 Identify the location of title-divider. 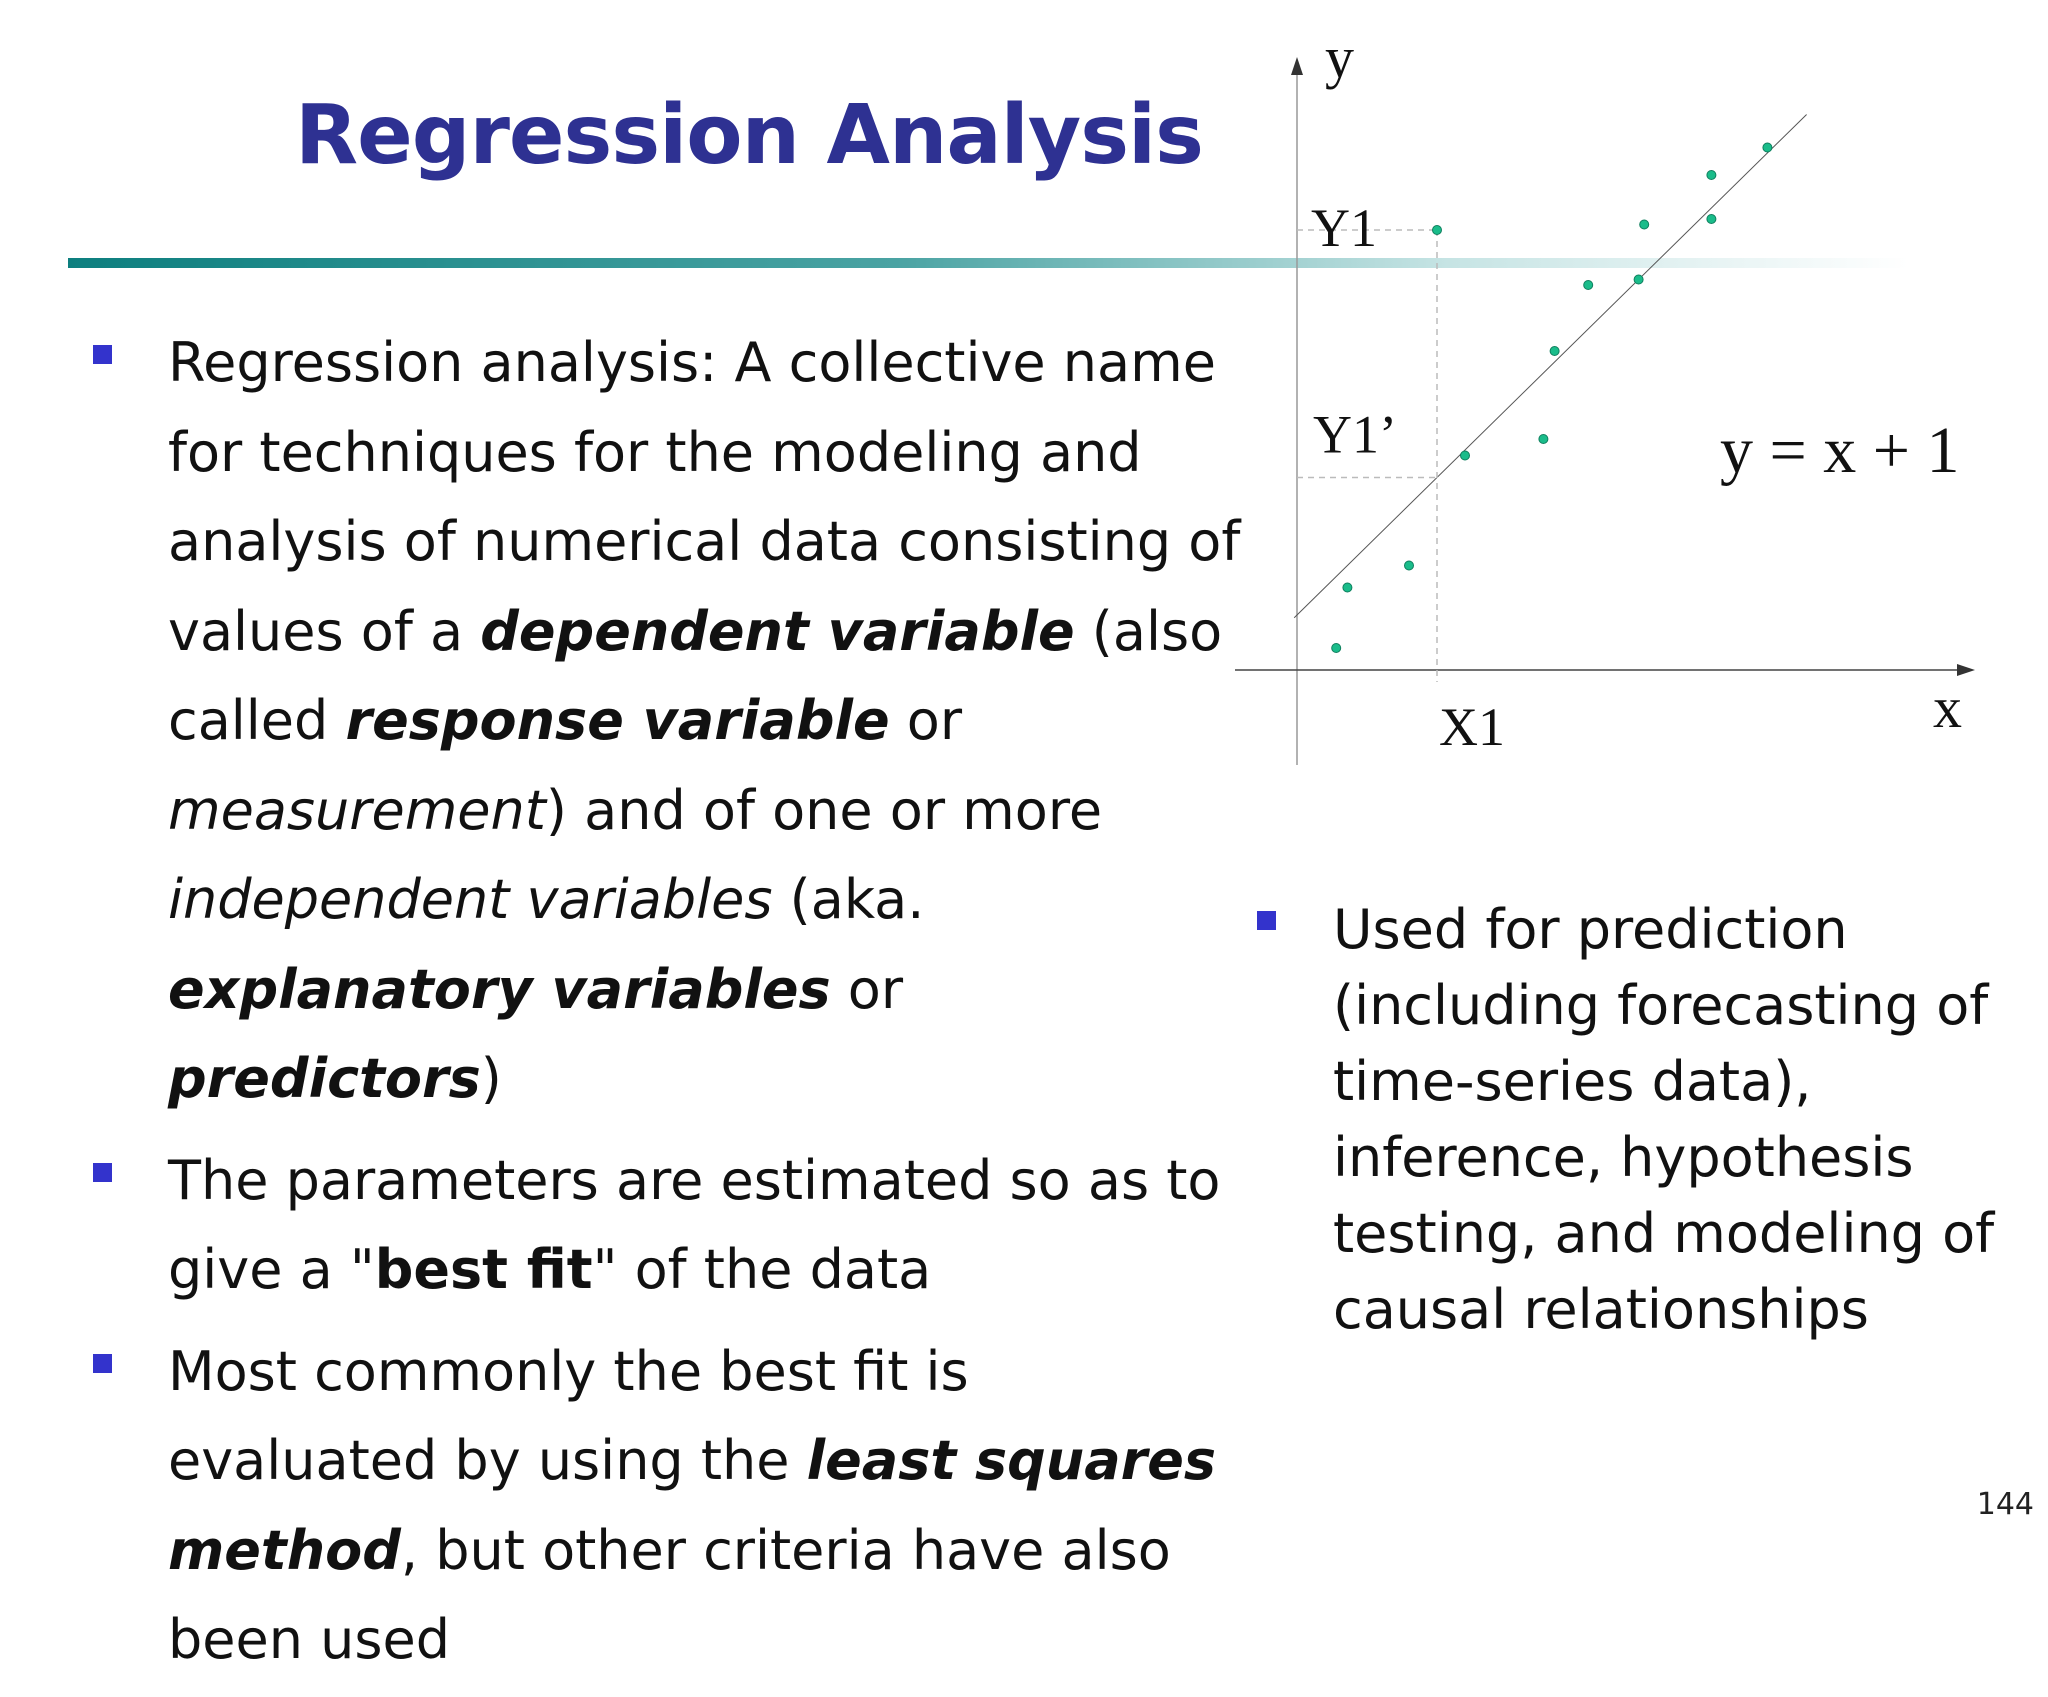
(988, 263).